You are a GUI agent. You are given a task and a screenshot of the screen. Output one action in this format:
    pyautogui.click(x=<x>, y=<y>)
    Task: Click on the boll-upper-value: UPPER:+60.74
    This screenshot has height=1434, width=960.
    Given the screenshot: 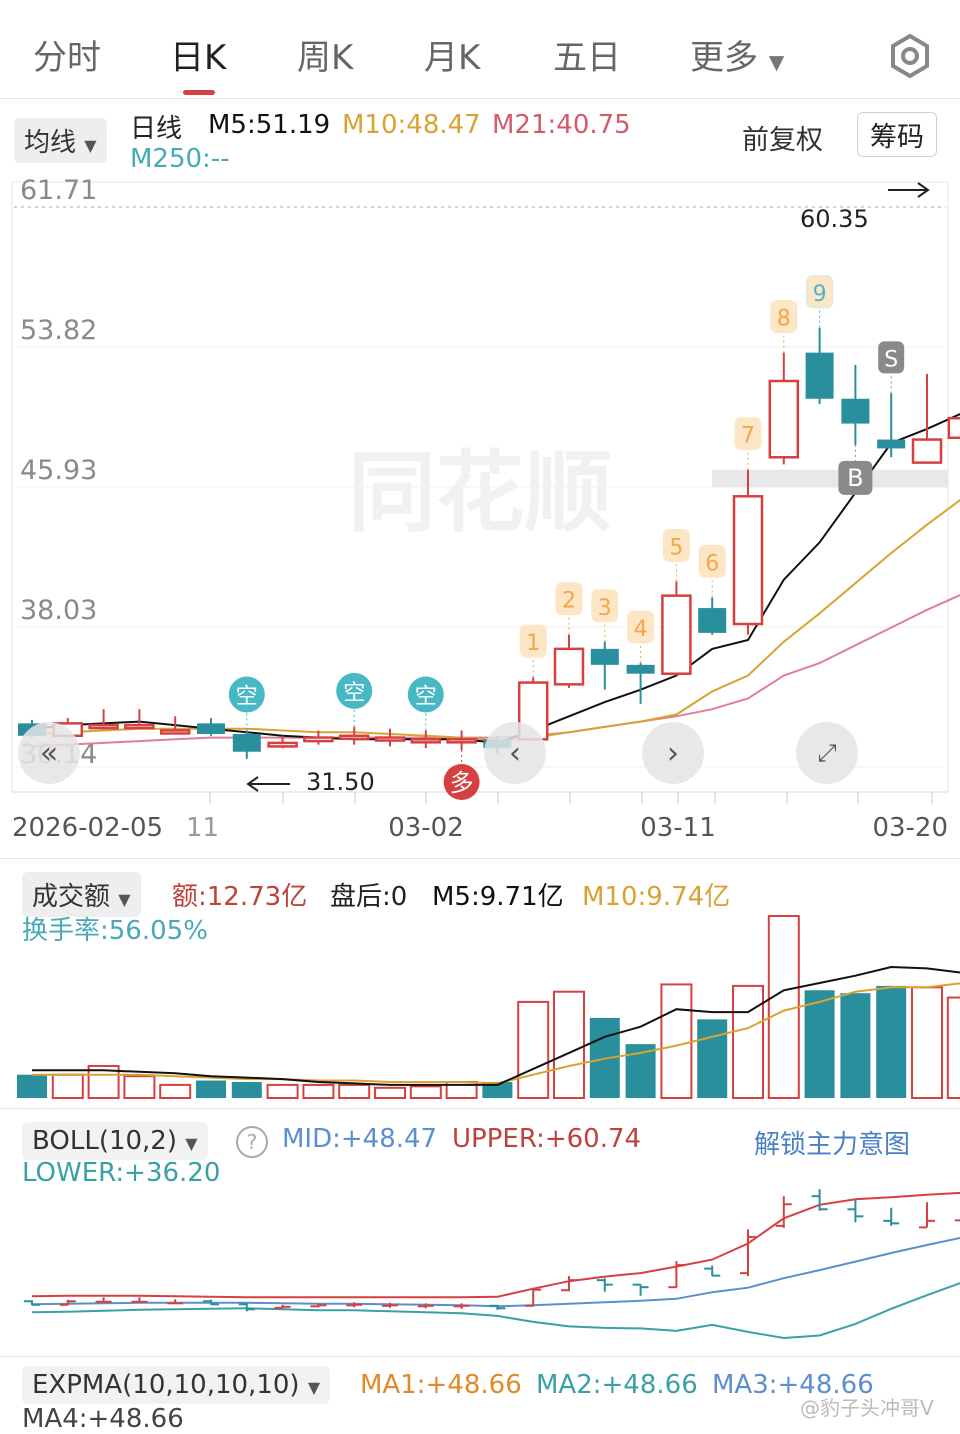 What is the action you would take?
    pyautogui.click(x=547, y=1139)
    